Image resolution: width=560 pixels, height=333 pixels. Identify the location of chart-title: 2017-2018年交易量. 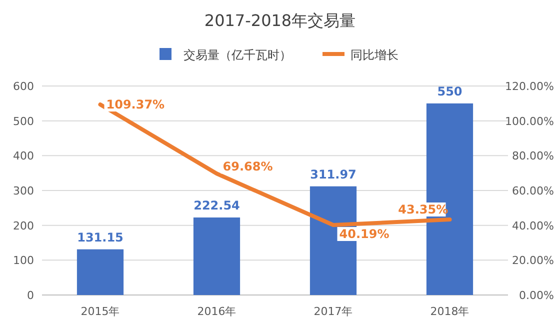
(280, 20).